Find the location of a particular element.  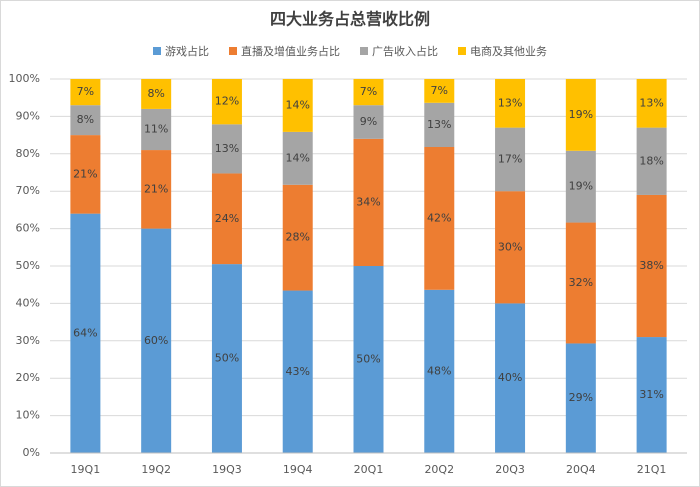

data-label: 64% is located at coordinates (85, 332).